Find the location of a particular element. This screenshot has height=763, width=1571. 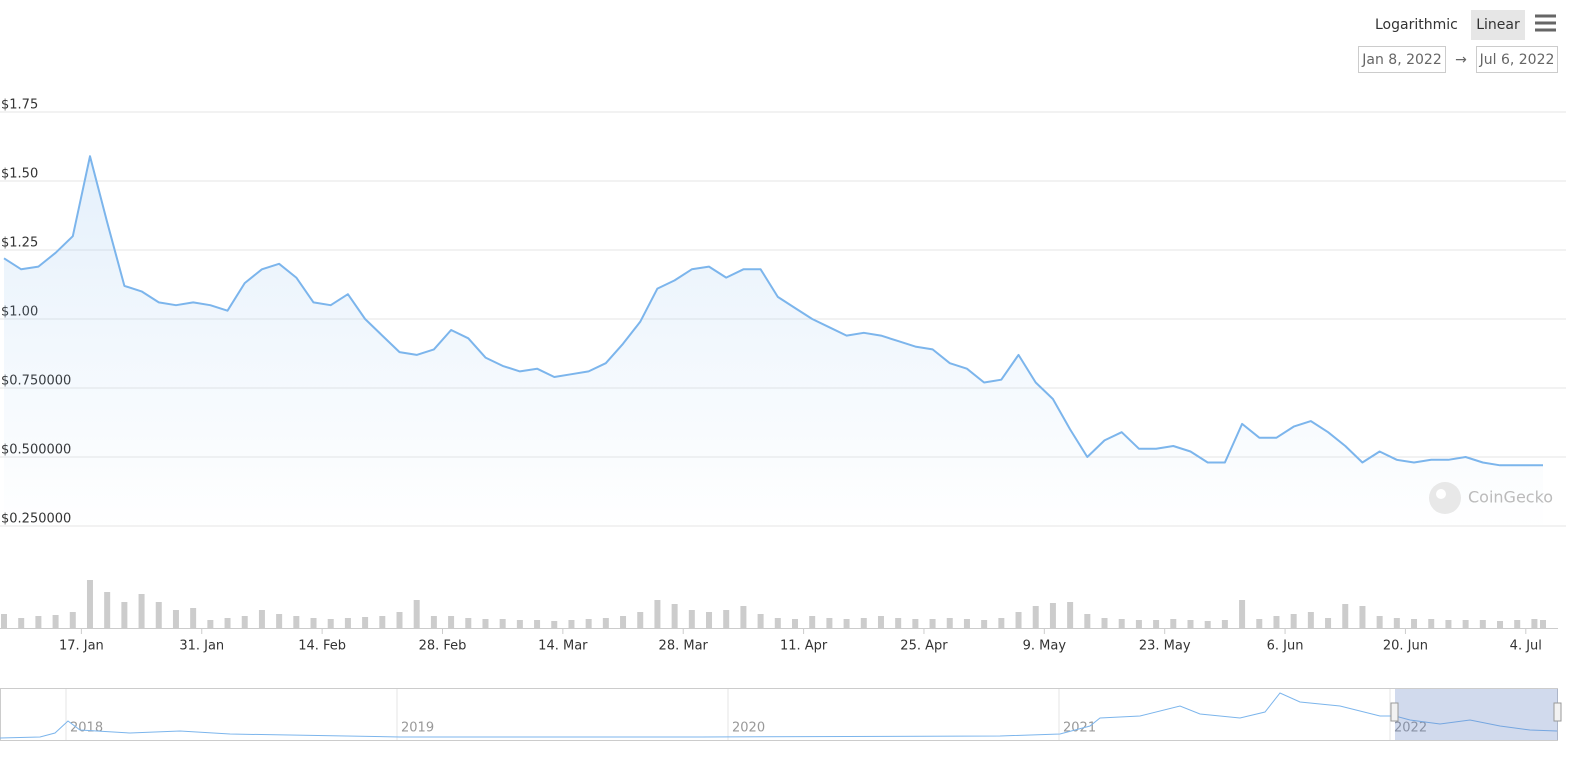

x-tick-label: 23. May is located at coordinates (1165, 646).